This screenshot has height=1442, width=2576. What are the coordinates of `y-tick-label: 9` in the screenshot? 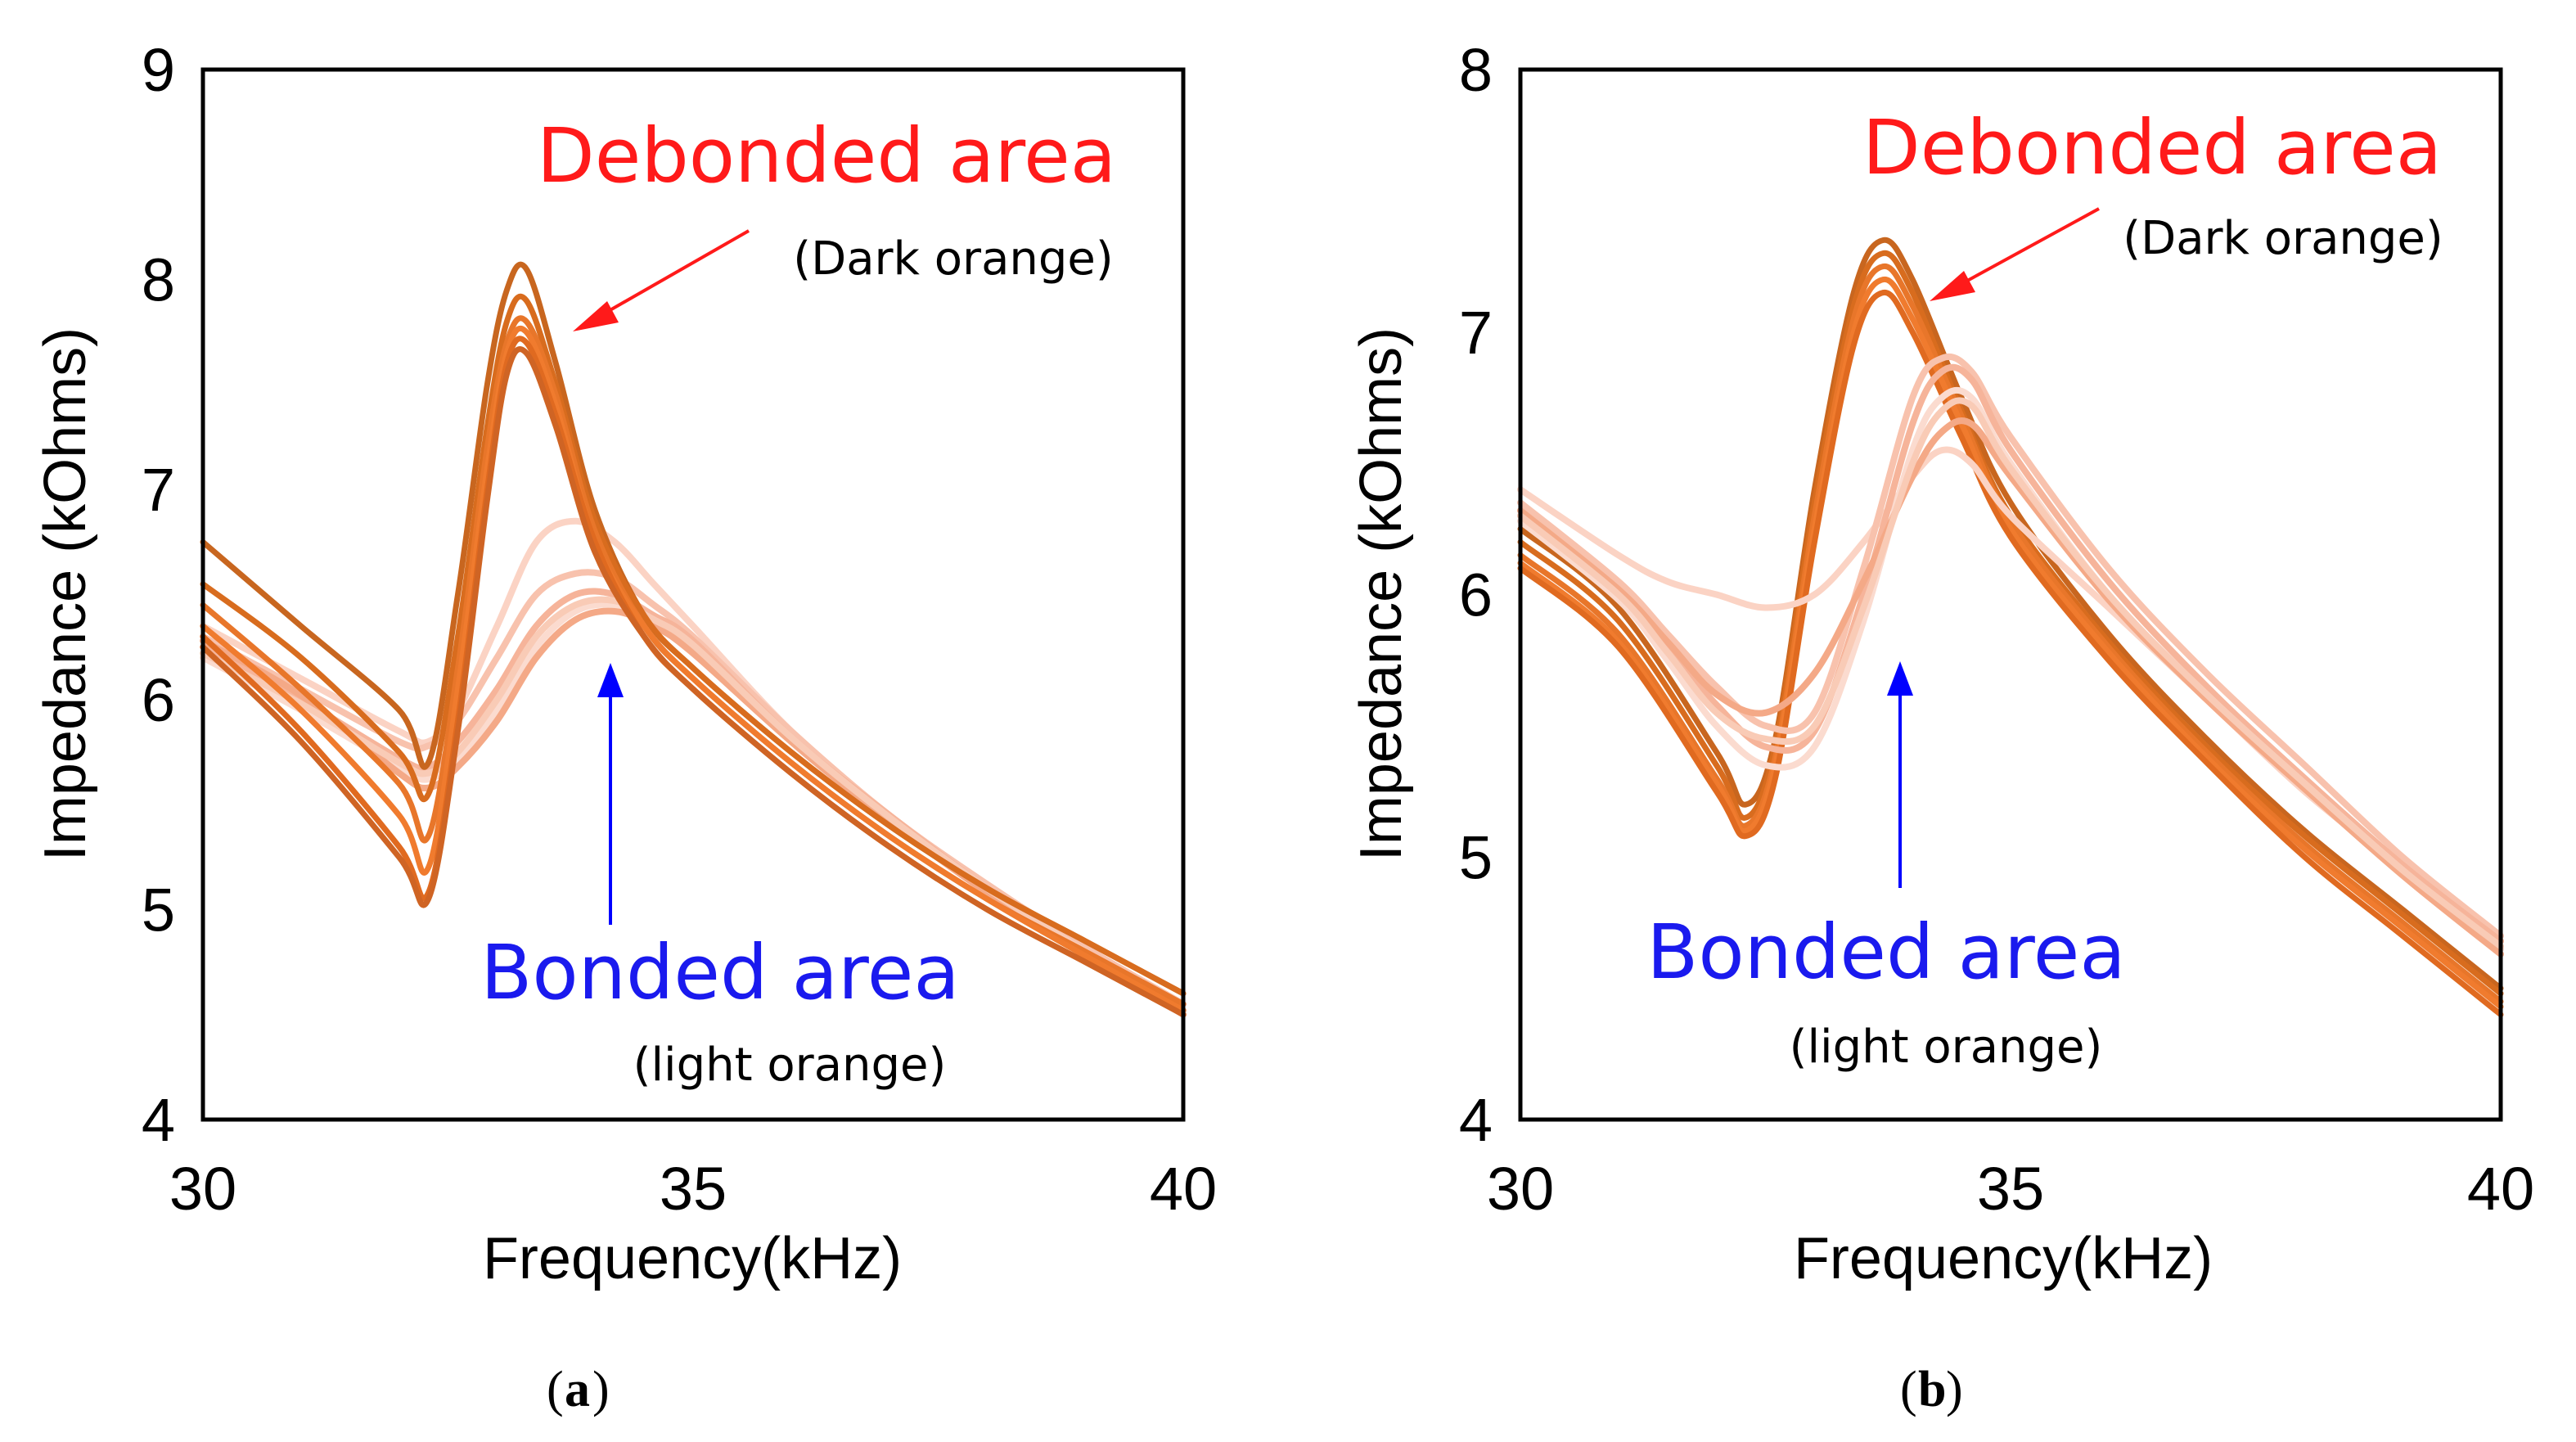 It's located at (158, 70).